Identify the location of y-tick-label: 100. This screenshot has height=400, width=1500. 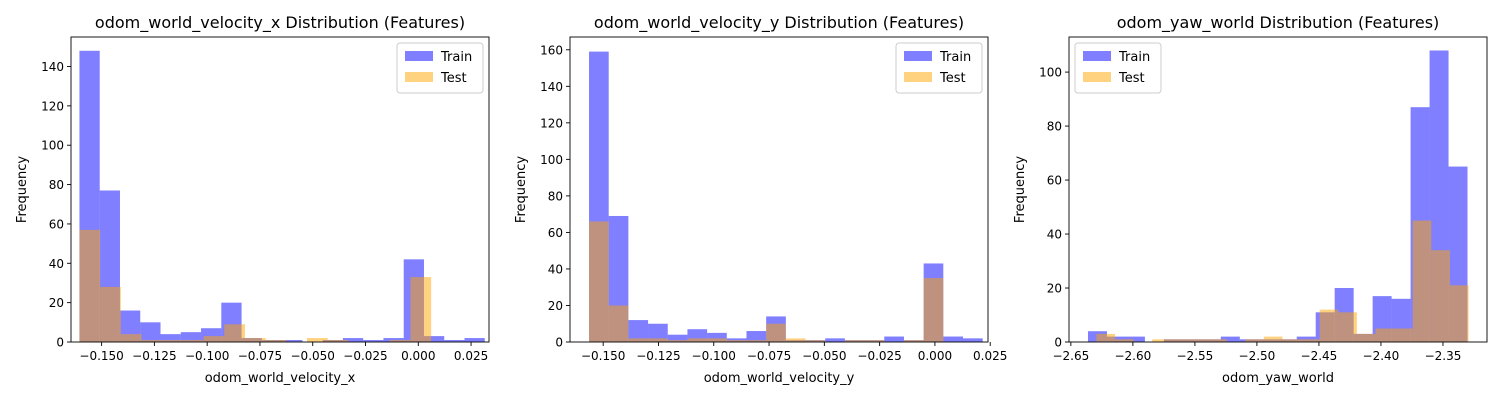
(551, 160).